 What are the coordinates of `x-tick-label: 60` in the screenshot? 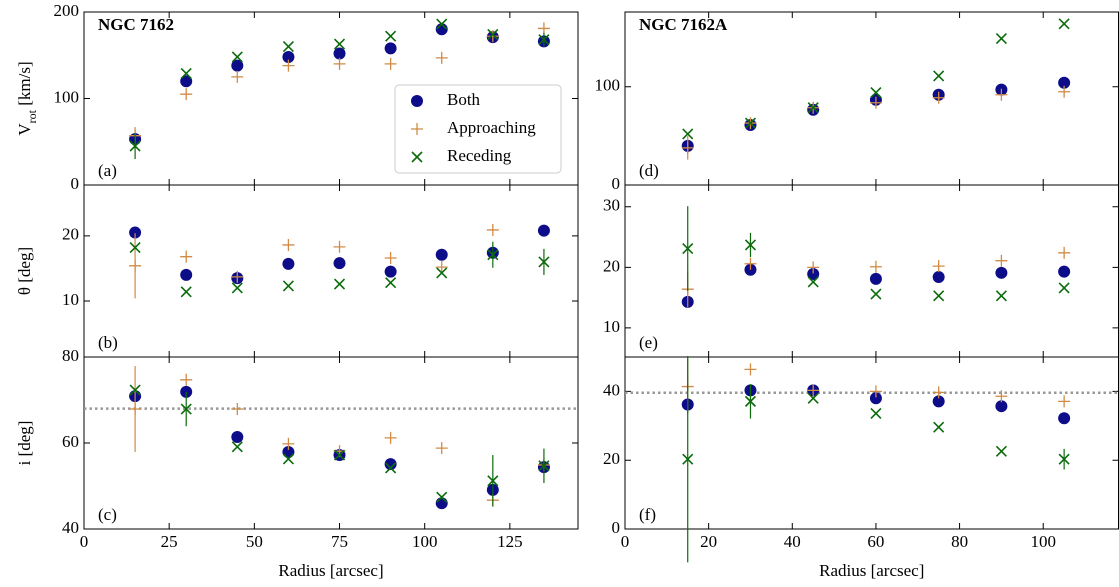 It's located at (875, 541).